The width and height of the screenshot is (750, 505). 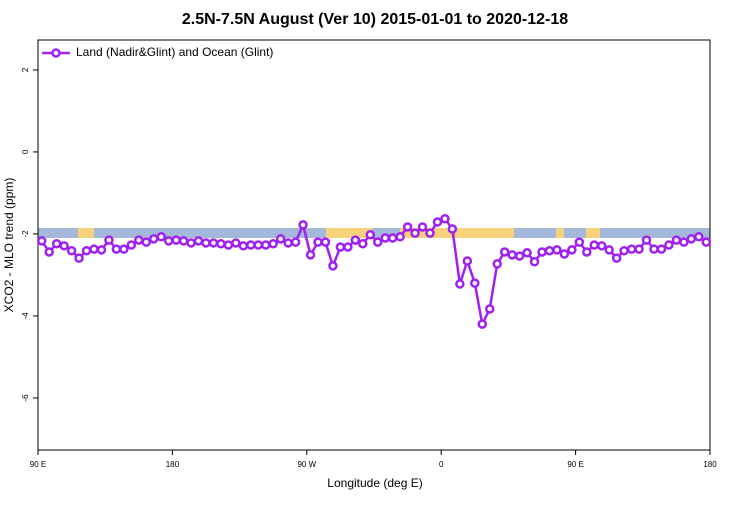 I want to click on y-tick-label: 0, so click(x=25, y=151).